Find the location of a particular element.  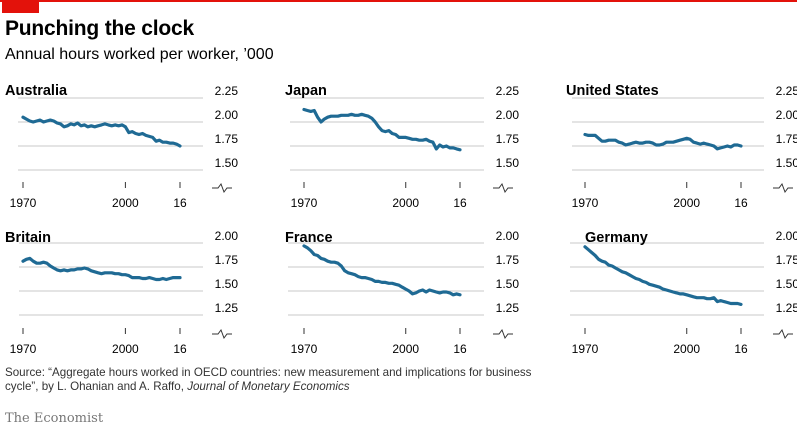

britain-y-tick-label: 1.25 is located at coordinates (227, 308).